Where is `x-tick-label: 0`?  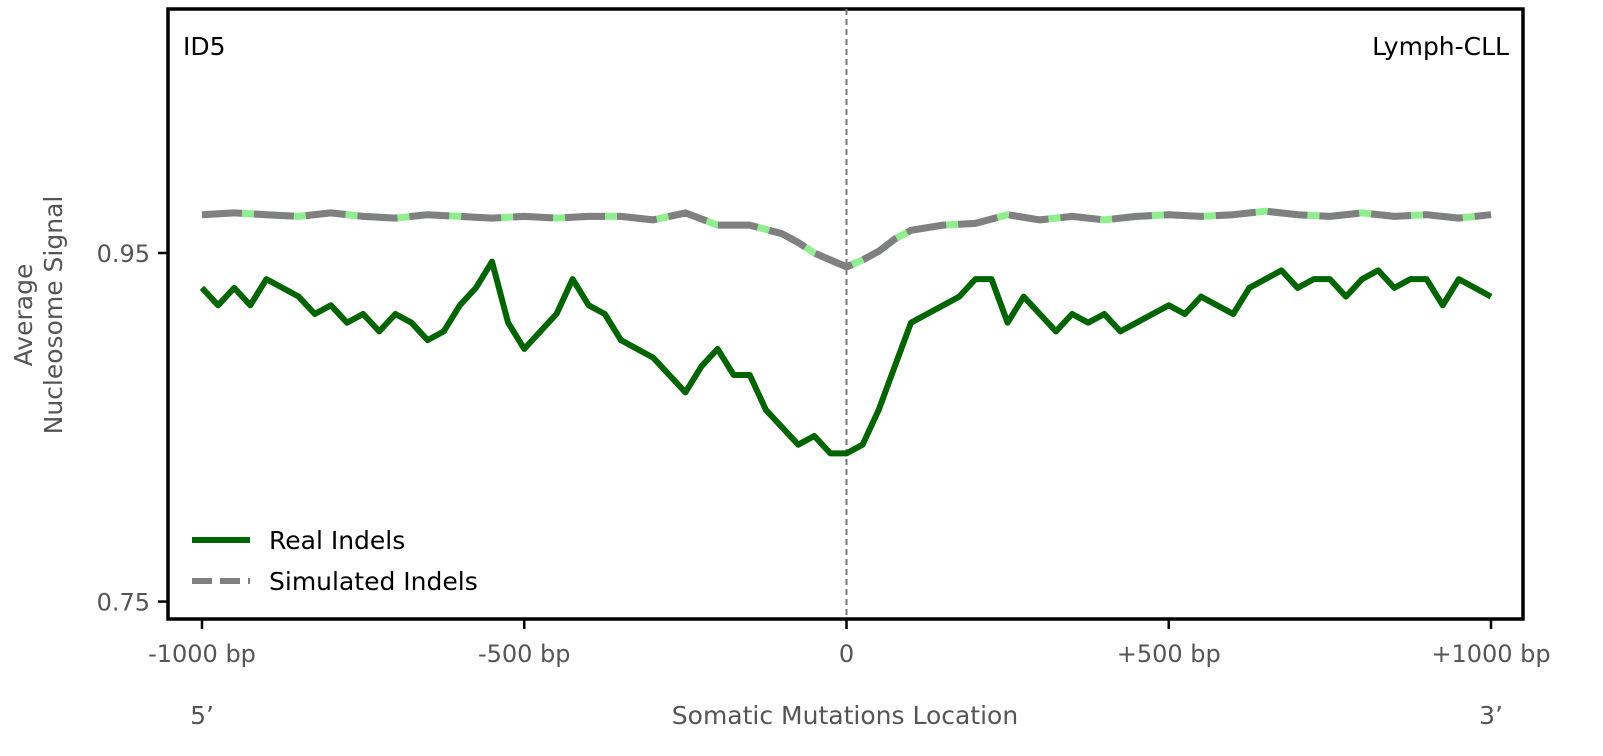
x-tick-label: 0 is located at coordinates (846, 654).